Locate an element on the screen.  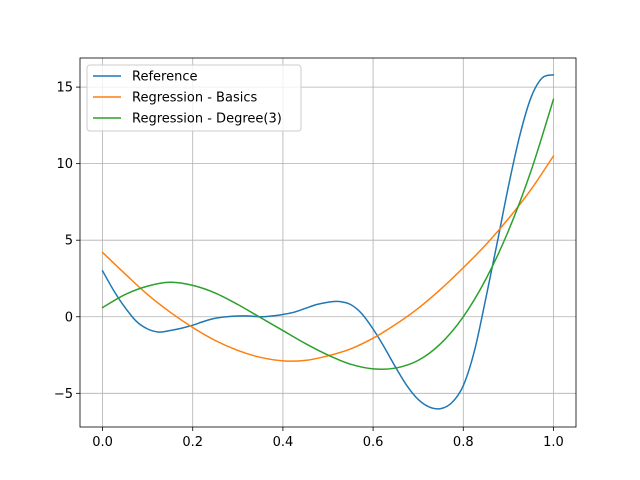
x-tick-label: 0.8 is located at coordinates (463, 442).